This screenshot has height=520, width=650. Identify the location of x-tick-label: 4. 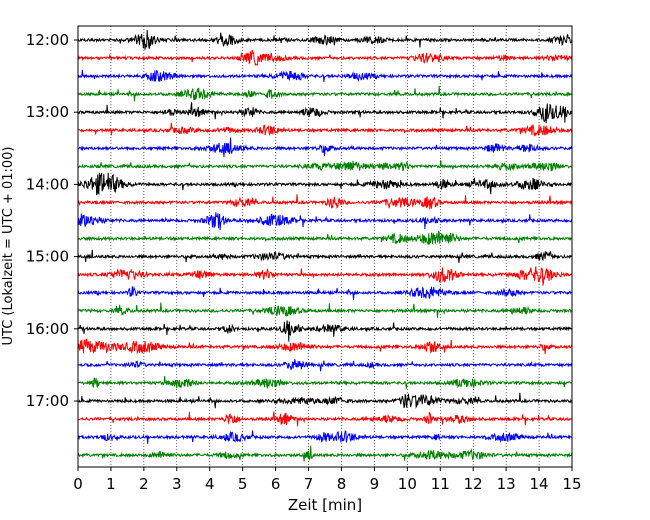
(210, 484).